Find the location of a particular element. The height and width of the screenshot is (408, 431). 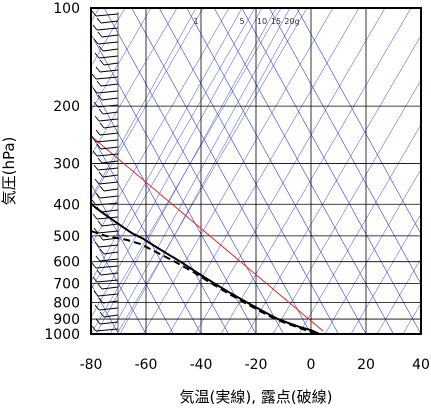

x-tick-label: 20 is located at coordinates (366, 365).